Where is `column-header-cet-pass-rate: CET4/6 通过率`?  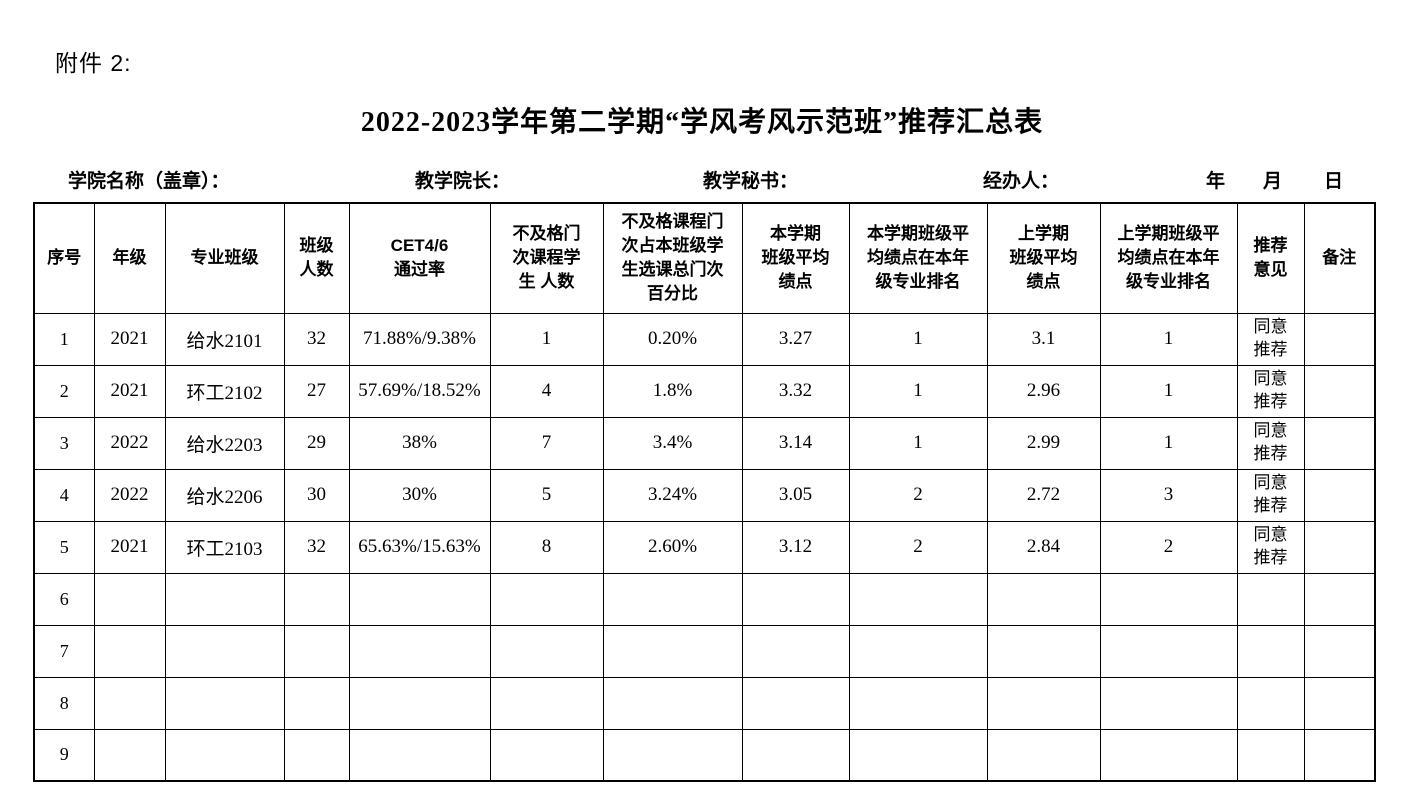 column-header-cet-pass-rate: CET4/6 通过率 is located at coordinates (419, 258).